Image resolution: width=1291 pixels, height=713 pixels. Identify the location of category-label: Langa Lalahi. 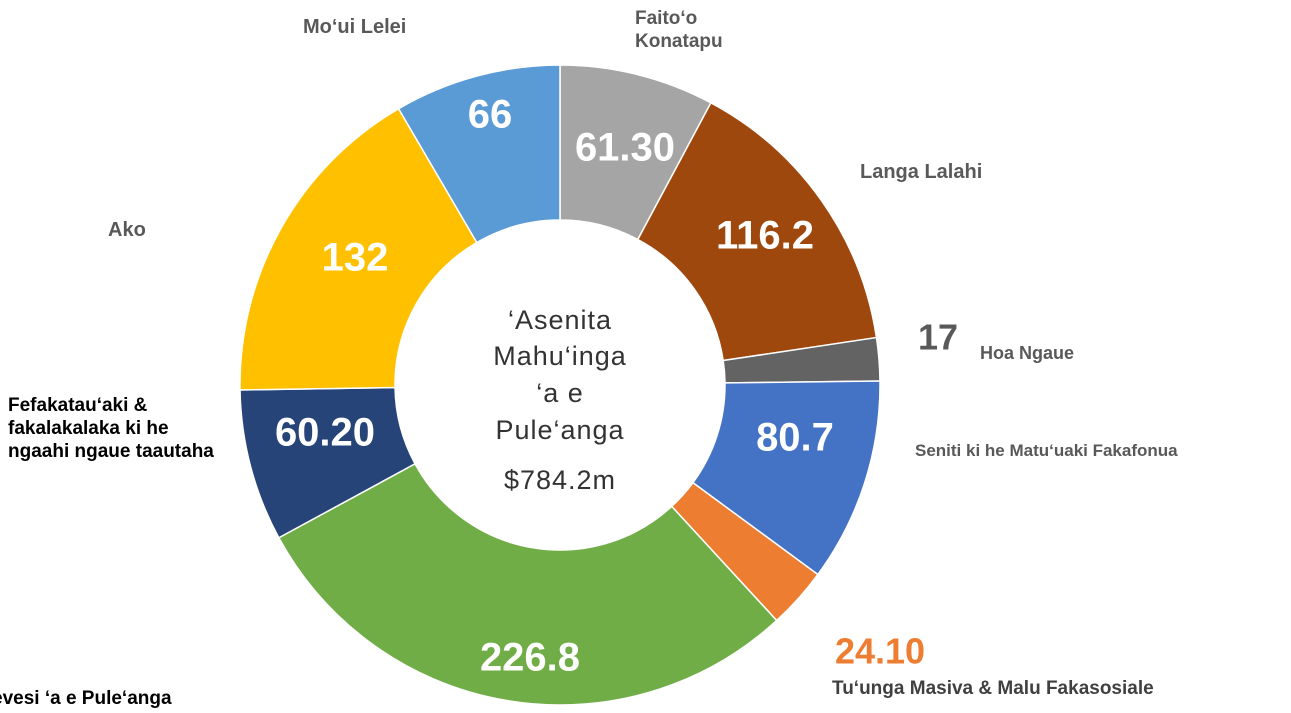
(921, 172).